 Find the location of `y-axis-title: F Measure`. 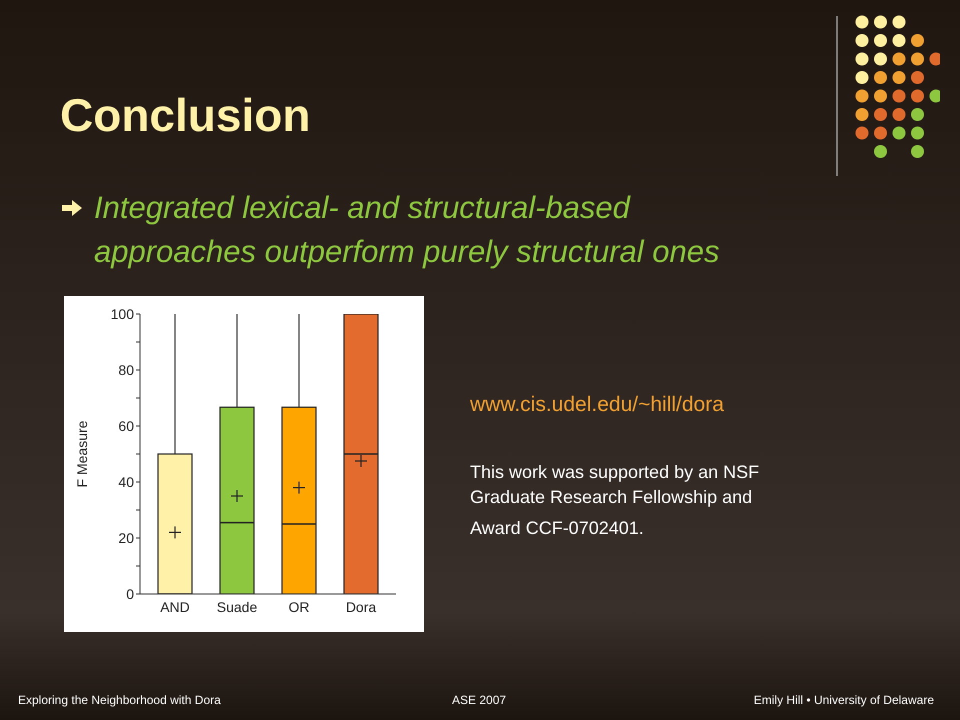

y-axis-title: F Measure is located at coordinates (82, 454).